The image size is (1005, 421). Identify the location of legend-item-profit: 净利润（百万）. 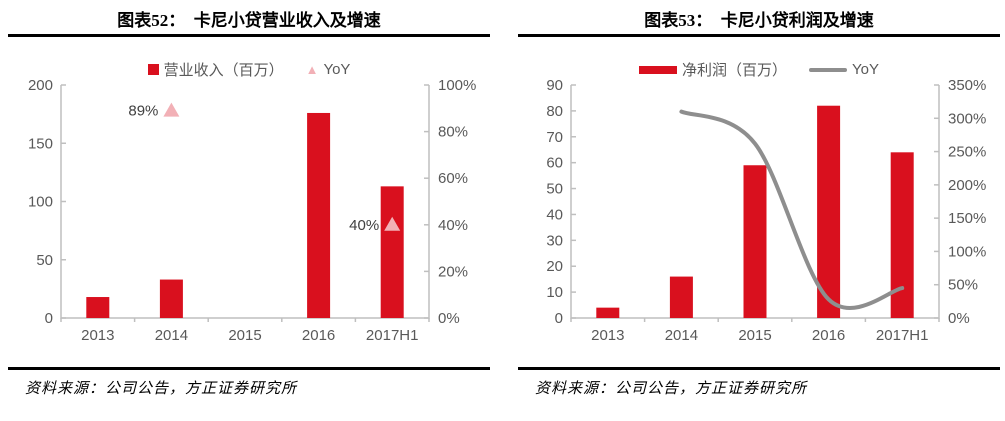
(713, 69).